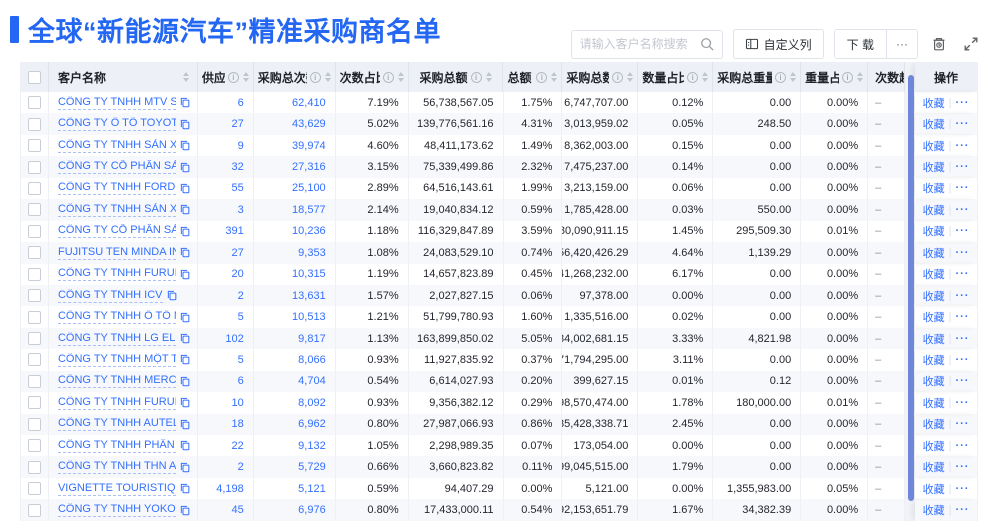 This screenshot has height=521, width=1000. What do you see at coordinates (295, 274) in the screenshot?
I see `purchase-count-cell: 10,315` at bounding box center [295, 274].